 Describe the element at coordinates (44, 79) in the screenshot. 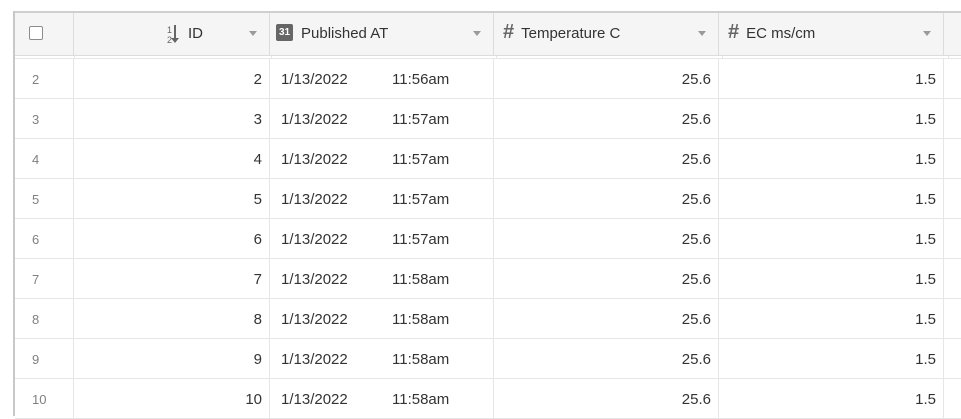

I see `row-number: 2` at that location.